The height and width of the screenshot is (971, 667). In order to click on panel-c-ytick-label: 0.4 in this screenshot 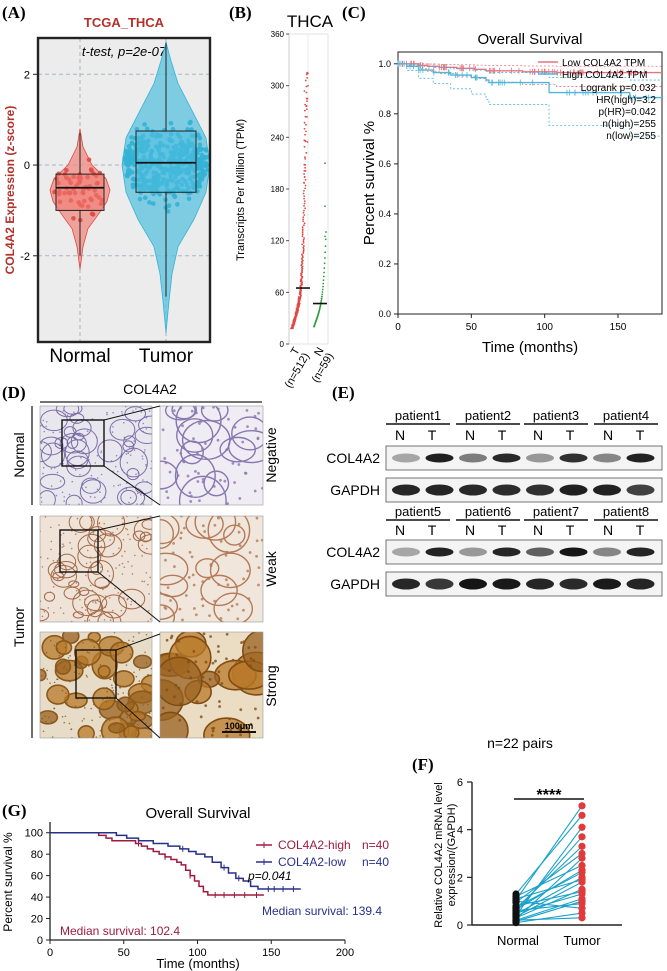, I will do `click(384, 214)`.